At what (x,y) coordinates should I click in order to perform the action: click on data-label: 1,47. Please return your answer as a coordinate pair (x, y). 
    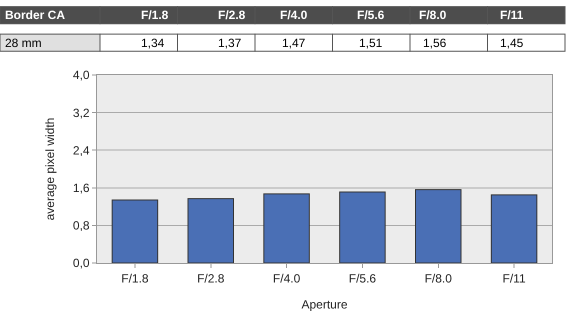
    Looking at the image, I should click on (294, 43).